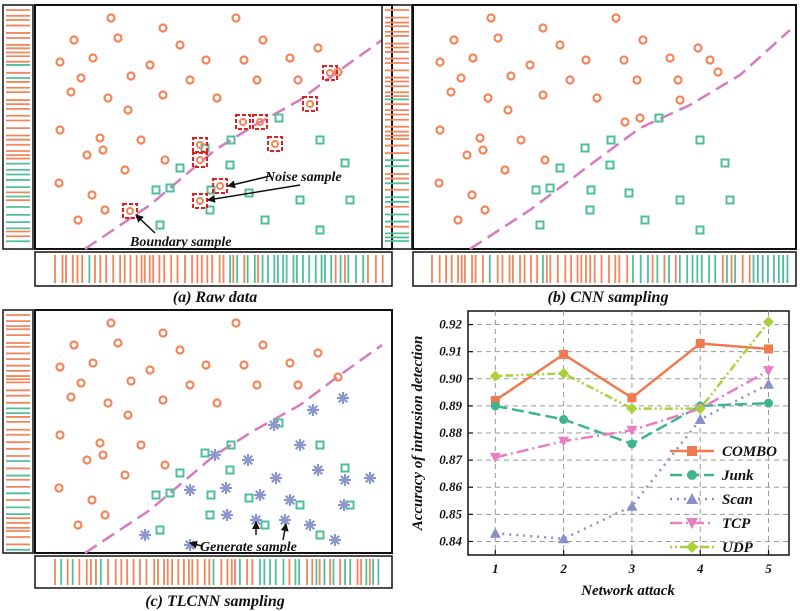  I want to click on chart-x-ticks: 1 2 3 4 5, so click(632, 563).